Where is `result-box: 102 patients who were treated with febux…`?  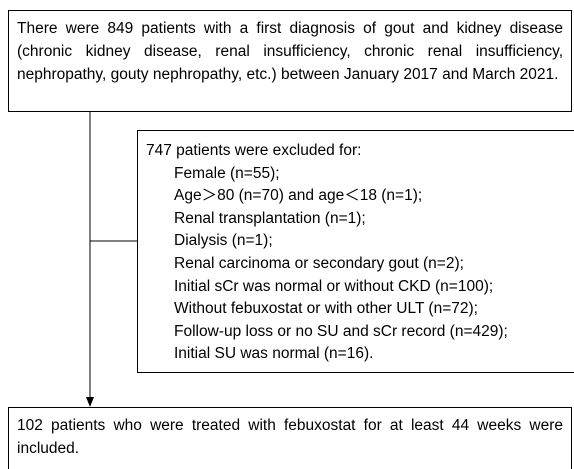 result-box: 102 patients who were treated with febux… is located at coordinates (290, 438).